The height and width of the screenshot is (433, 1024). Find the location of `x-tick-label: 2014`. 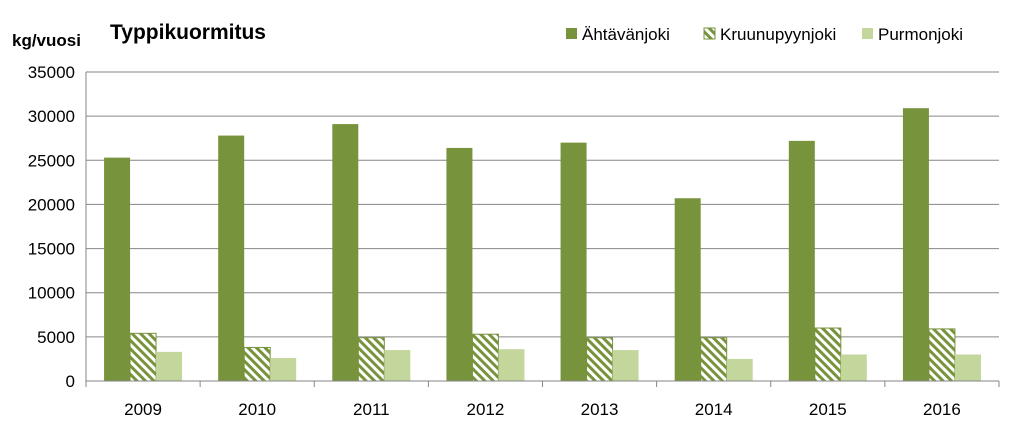

x-tick-label: 2014 is located at coordinates (714, 409).